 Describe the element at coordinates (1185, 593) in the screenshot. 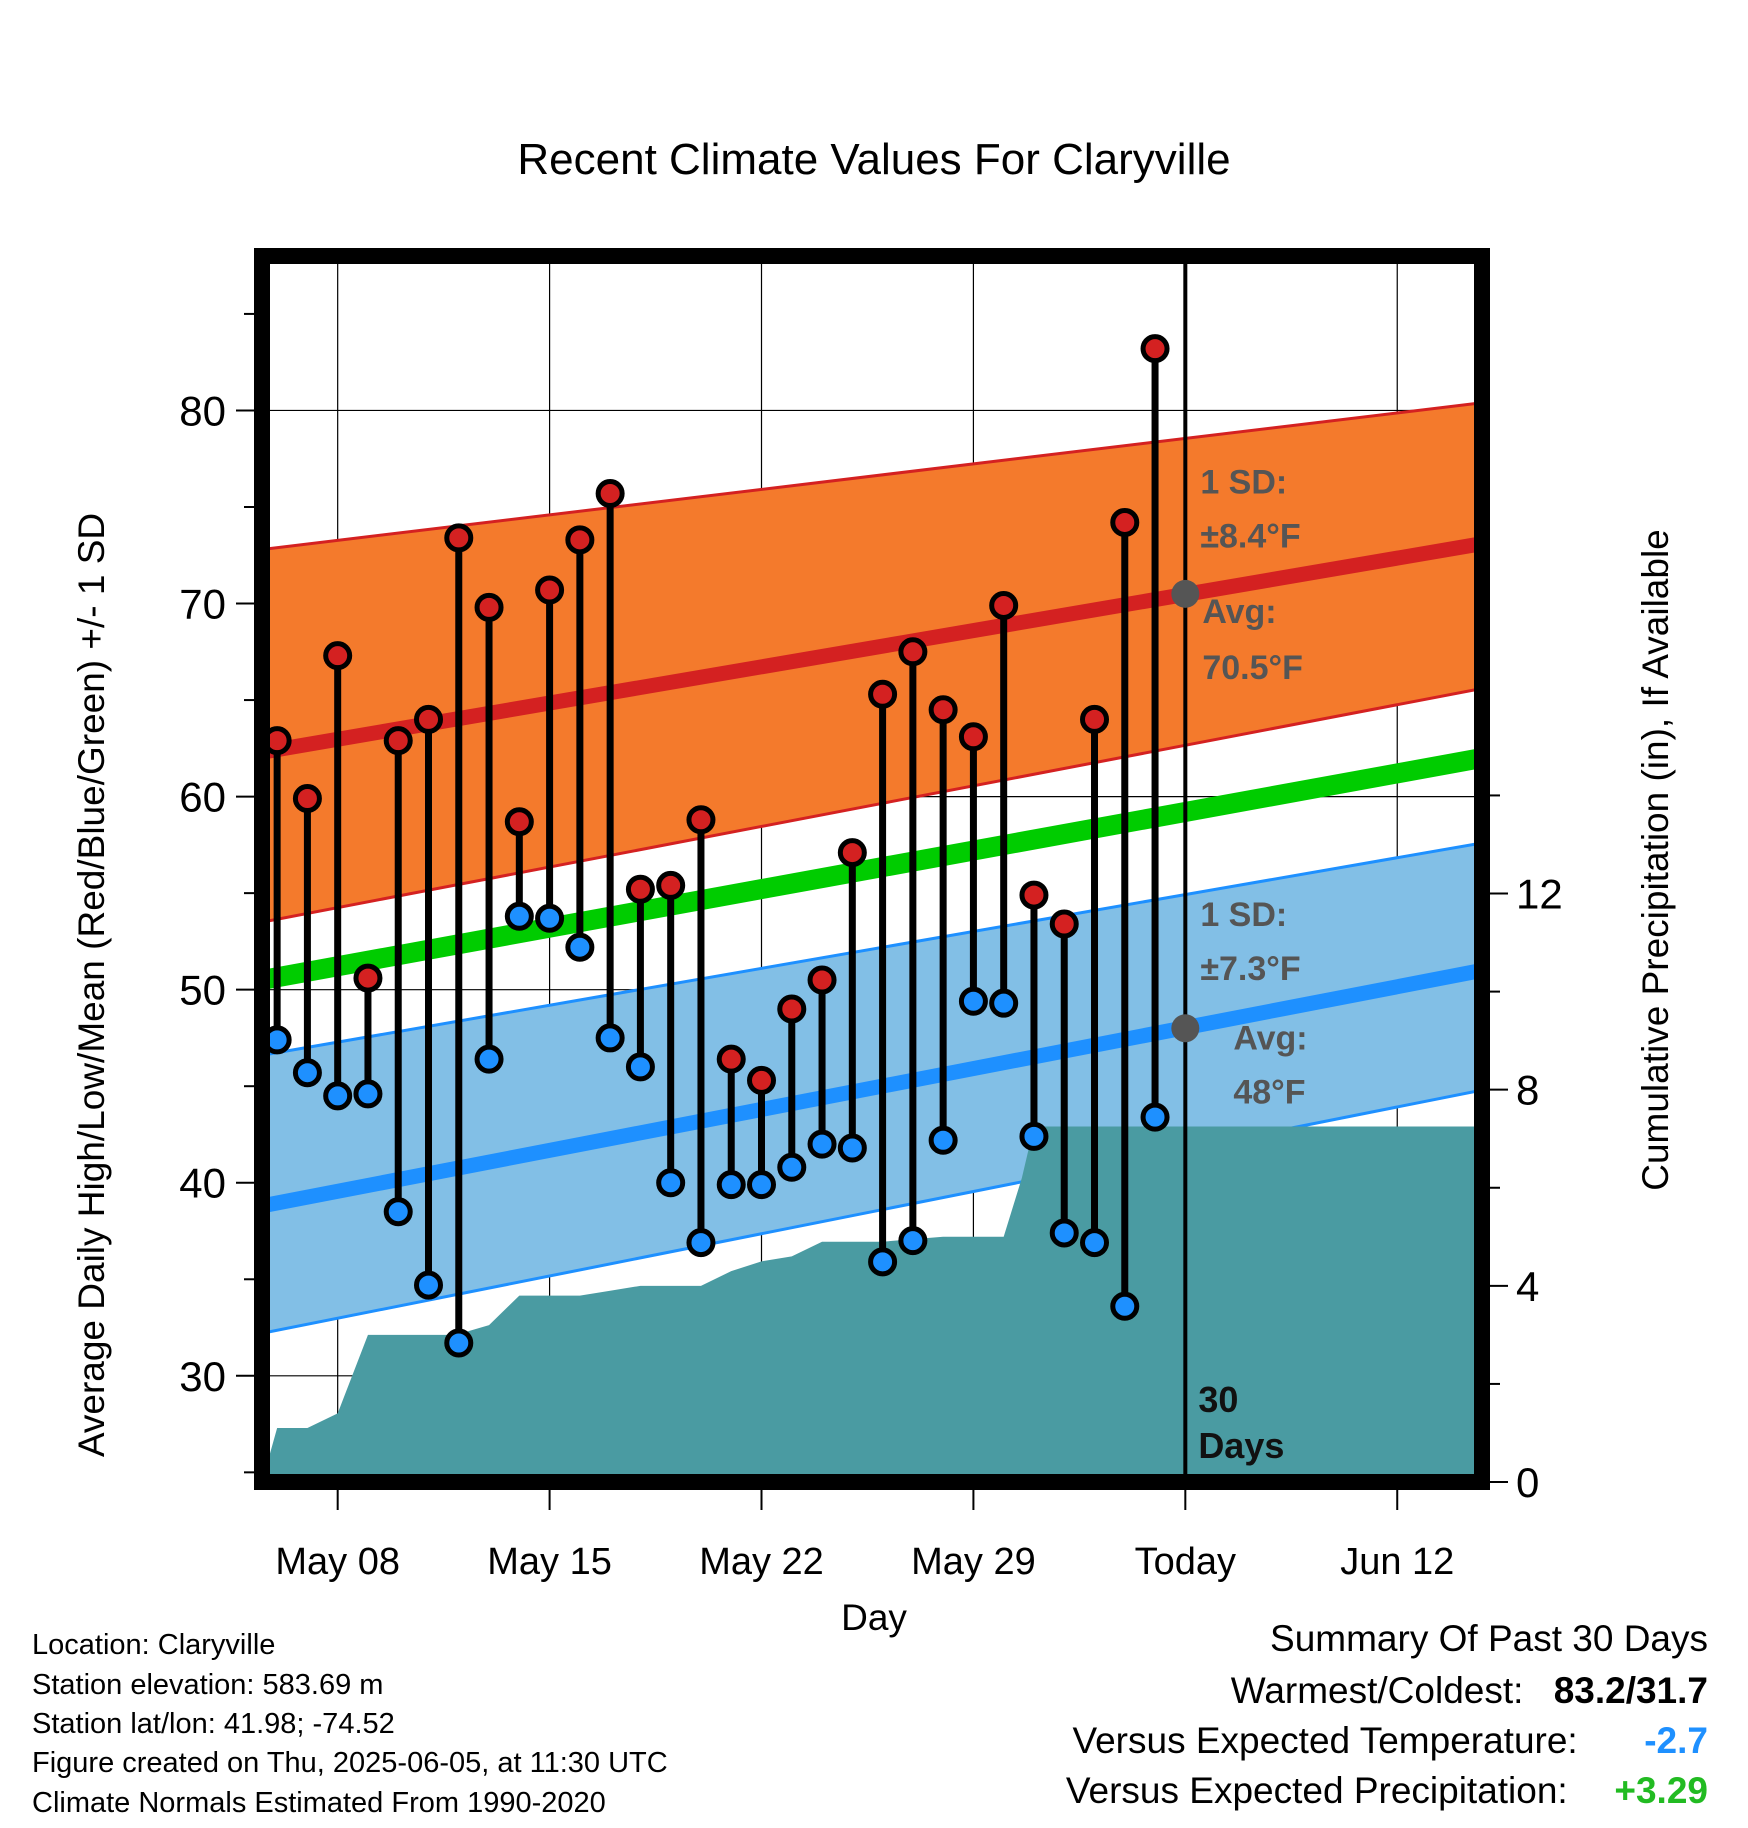

I see `high-avg-marker` at that location.